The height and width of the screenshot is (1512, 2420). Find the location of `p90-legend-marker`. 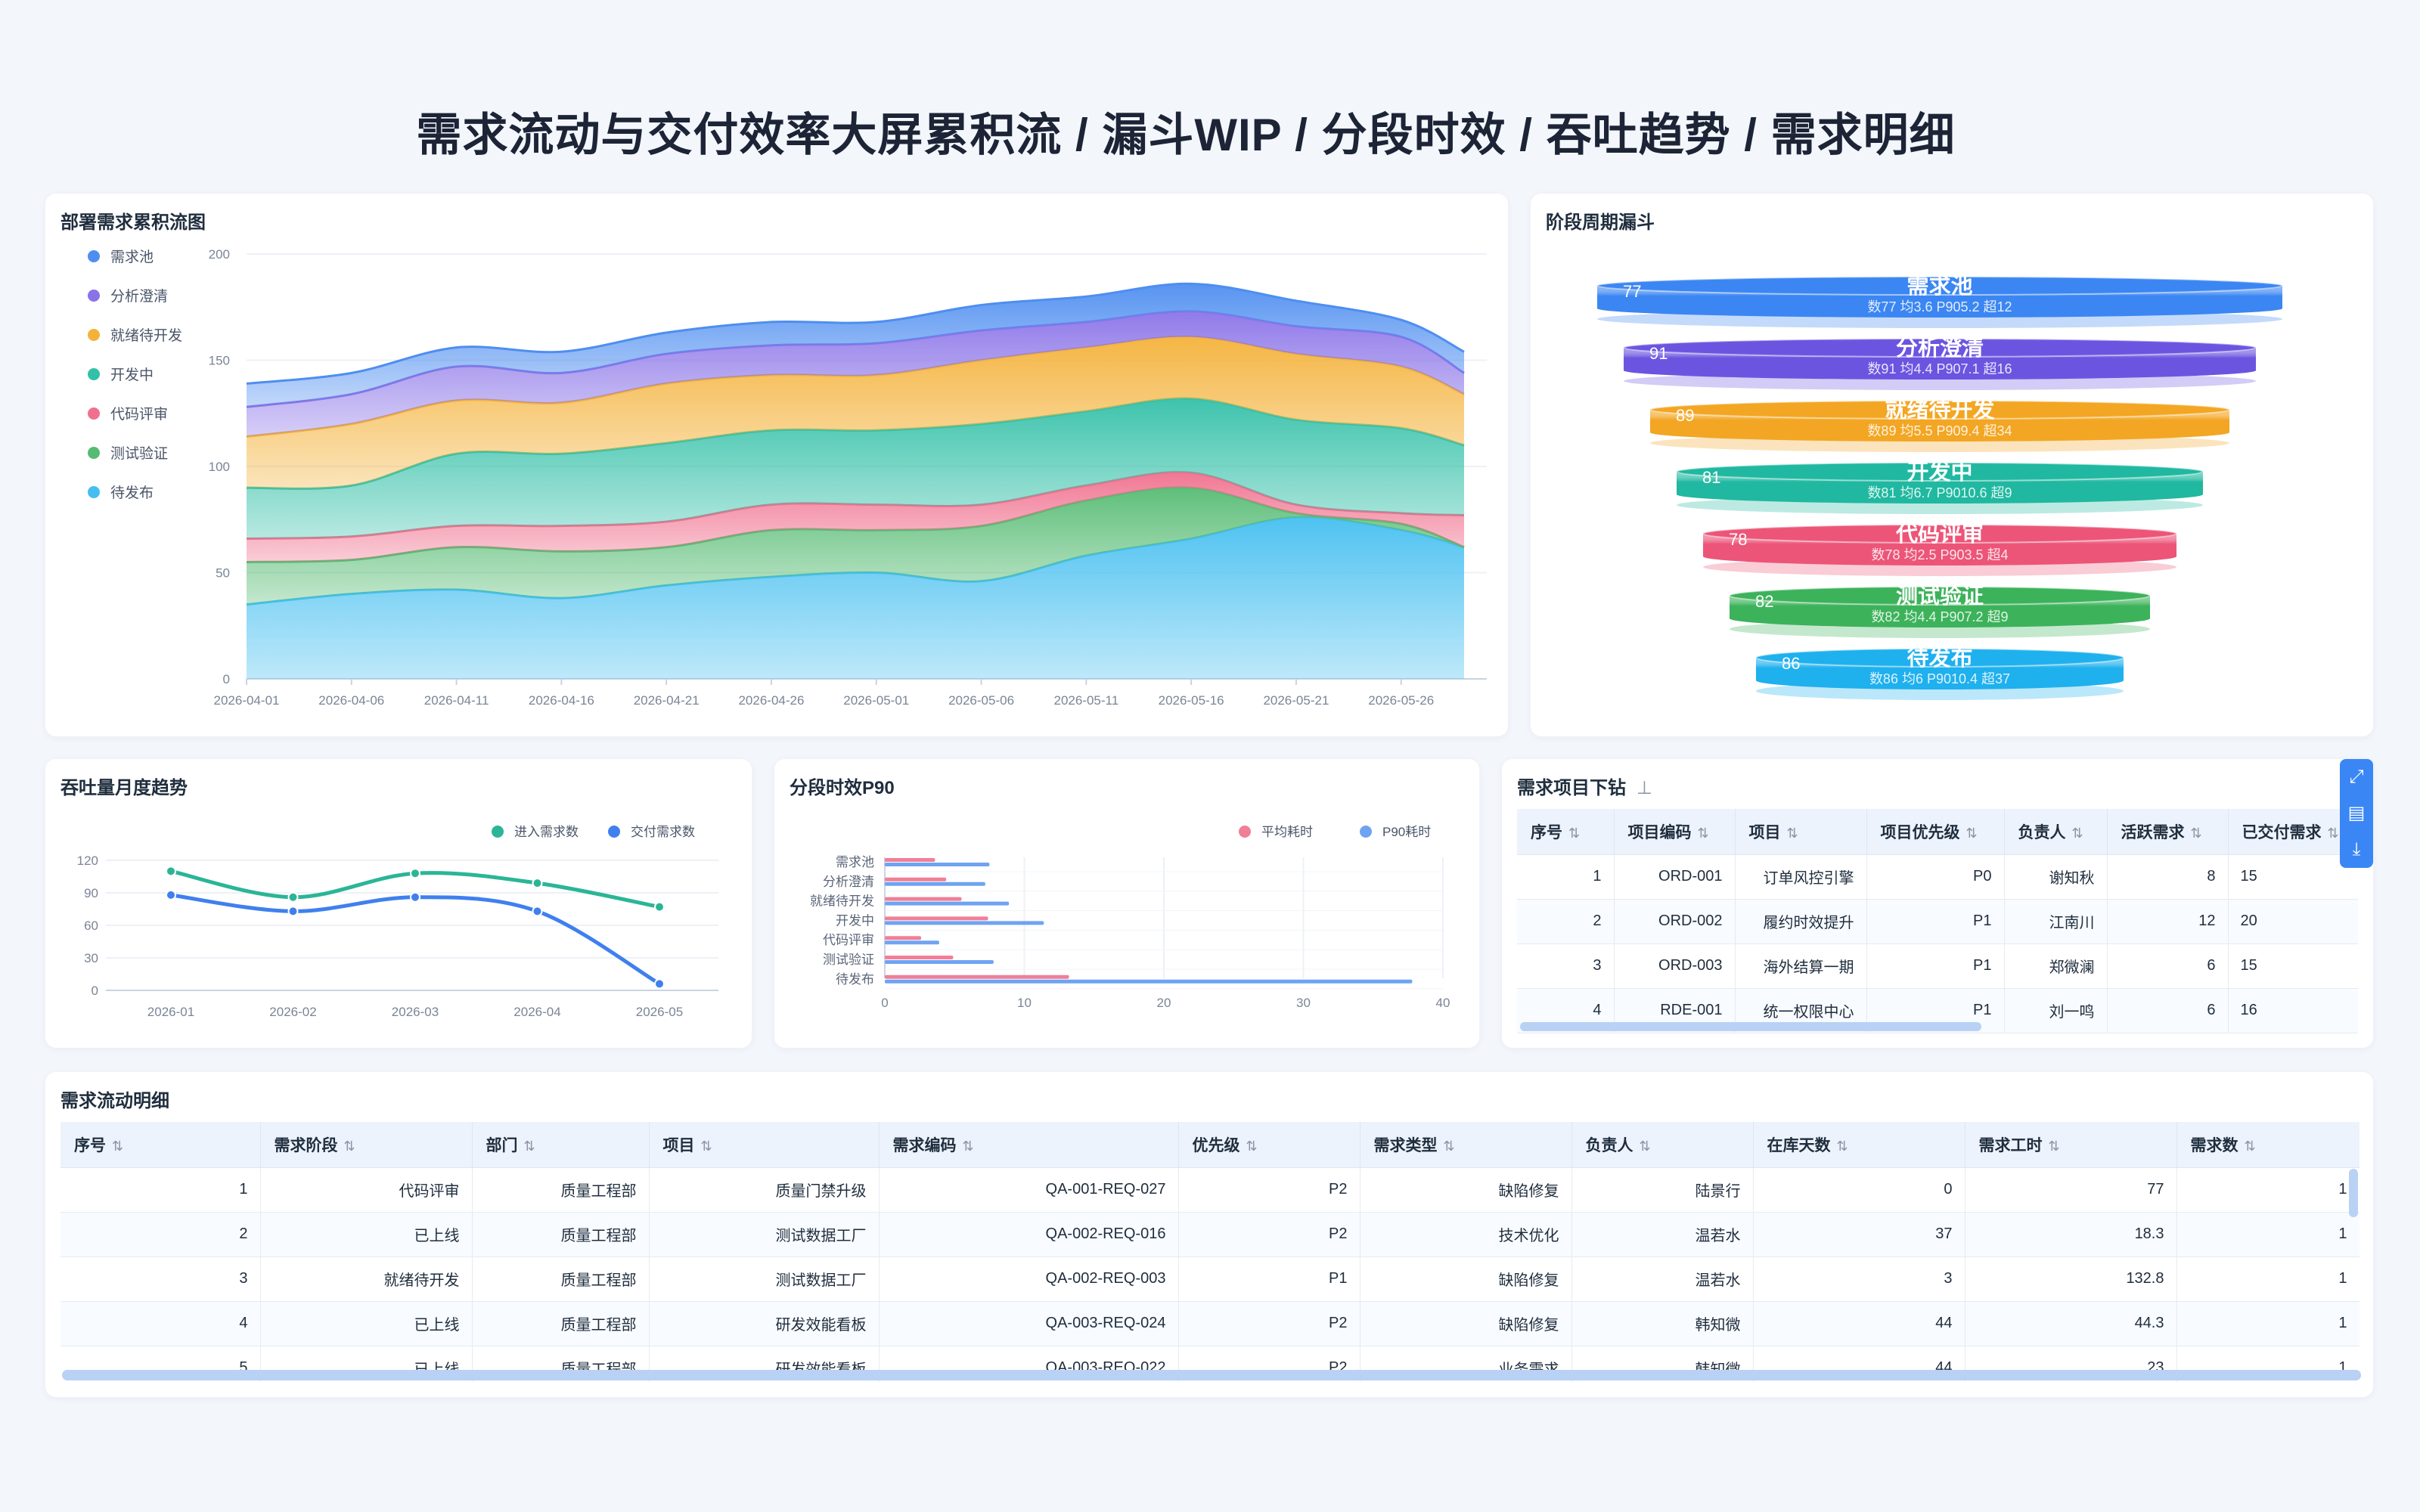

p90-legend-marker is located at coordinates (1366, 832).